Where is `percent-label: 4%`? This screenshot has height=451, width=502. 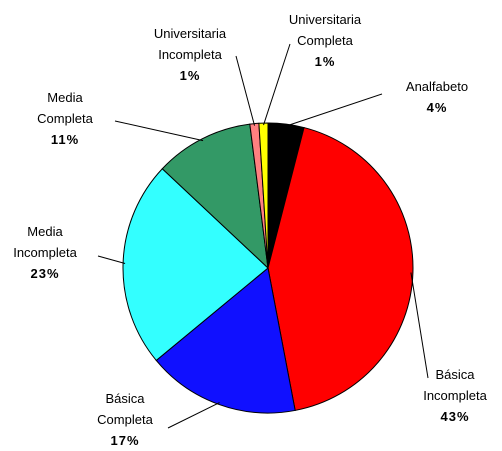
percent-label: 4% is located at coordinates (437, 107).